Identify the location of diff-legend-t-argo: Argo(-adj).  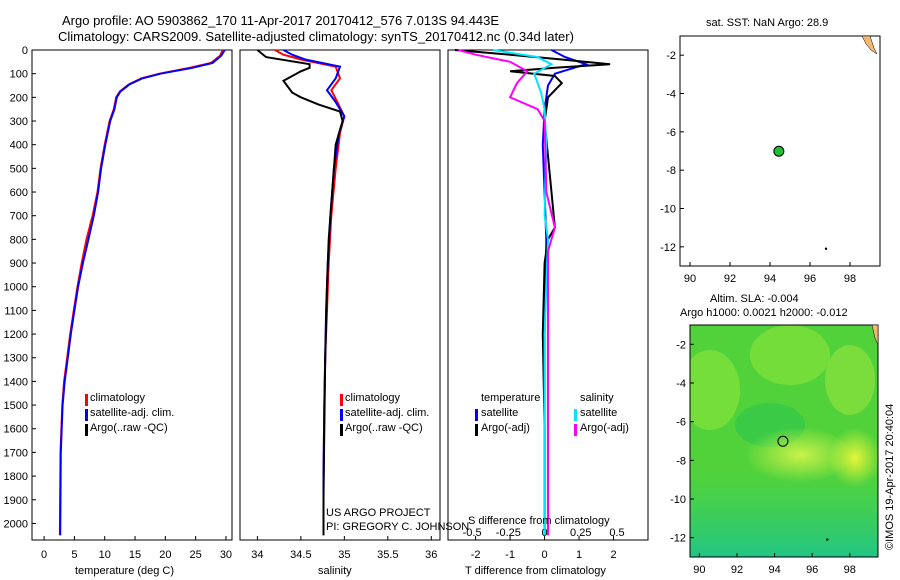
(505, 428).